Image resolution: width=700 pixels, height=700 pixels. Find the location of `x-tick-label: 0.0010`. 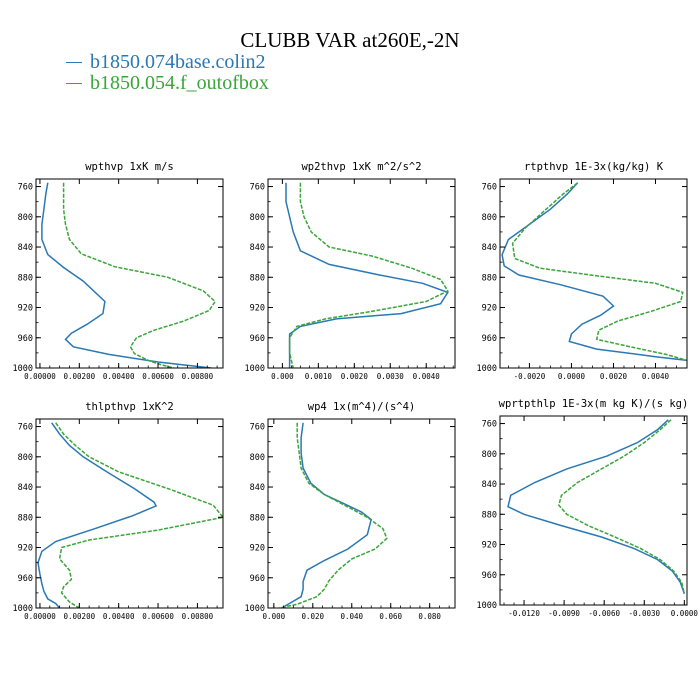

x-tick-label: 0.0010 is located at coordinates (319, 376).